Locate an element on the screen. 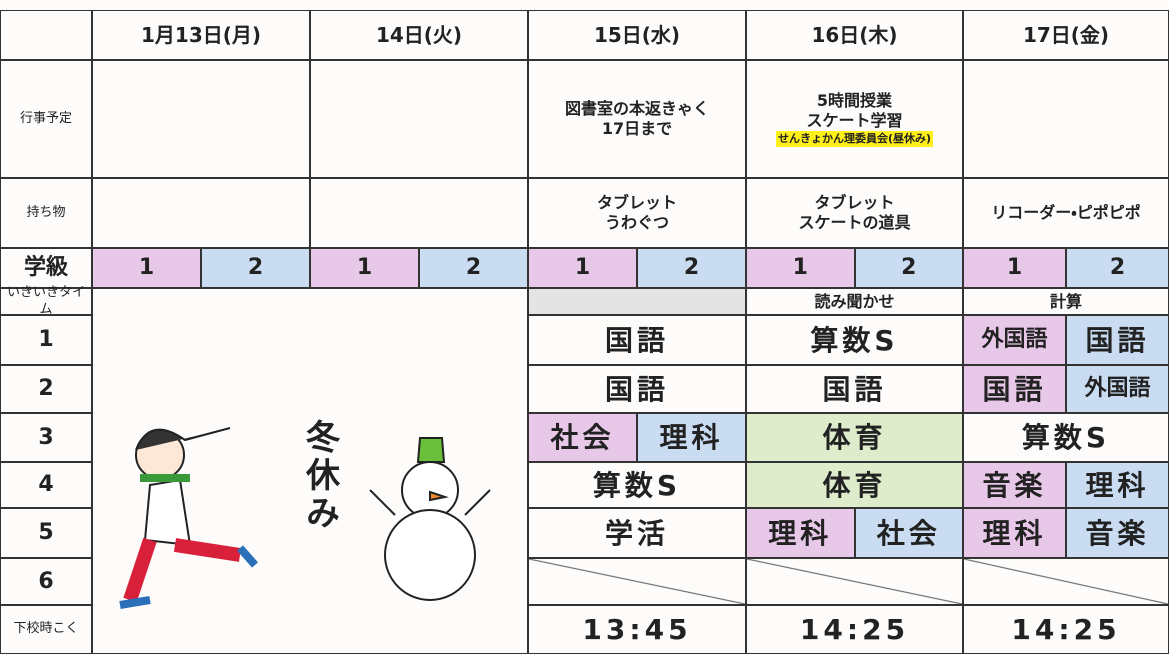  dismissal-time: 13:45 is located at coordinates (637, 629).